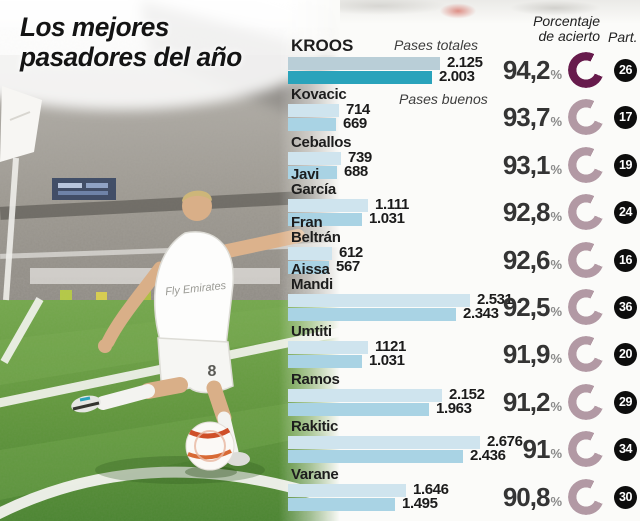 This screenshot has width=640, height=521. Describe the element at coordinates (390, 346) in the screenshot. I see `total-passes-value: 1121` at that location.